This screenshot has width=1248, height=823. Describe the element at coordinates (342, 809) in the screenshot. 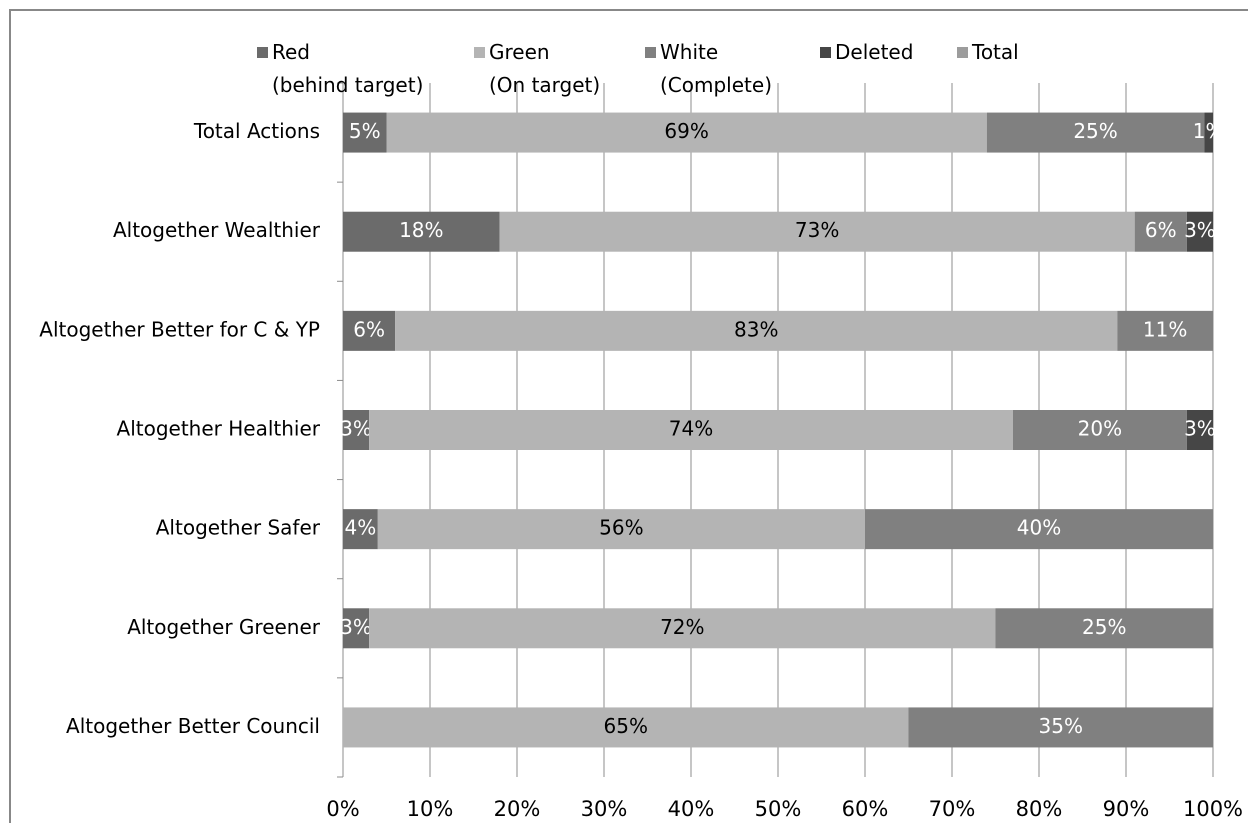

I see `x-tick-label: 0%` at that location.